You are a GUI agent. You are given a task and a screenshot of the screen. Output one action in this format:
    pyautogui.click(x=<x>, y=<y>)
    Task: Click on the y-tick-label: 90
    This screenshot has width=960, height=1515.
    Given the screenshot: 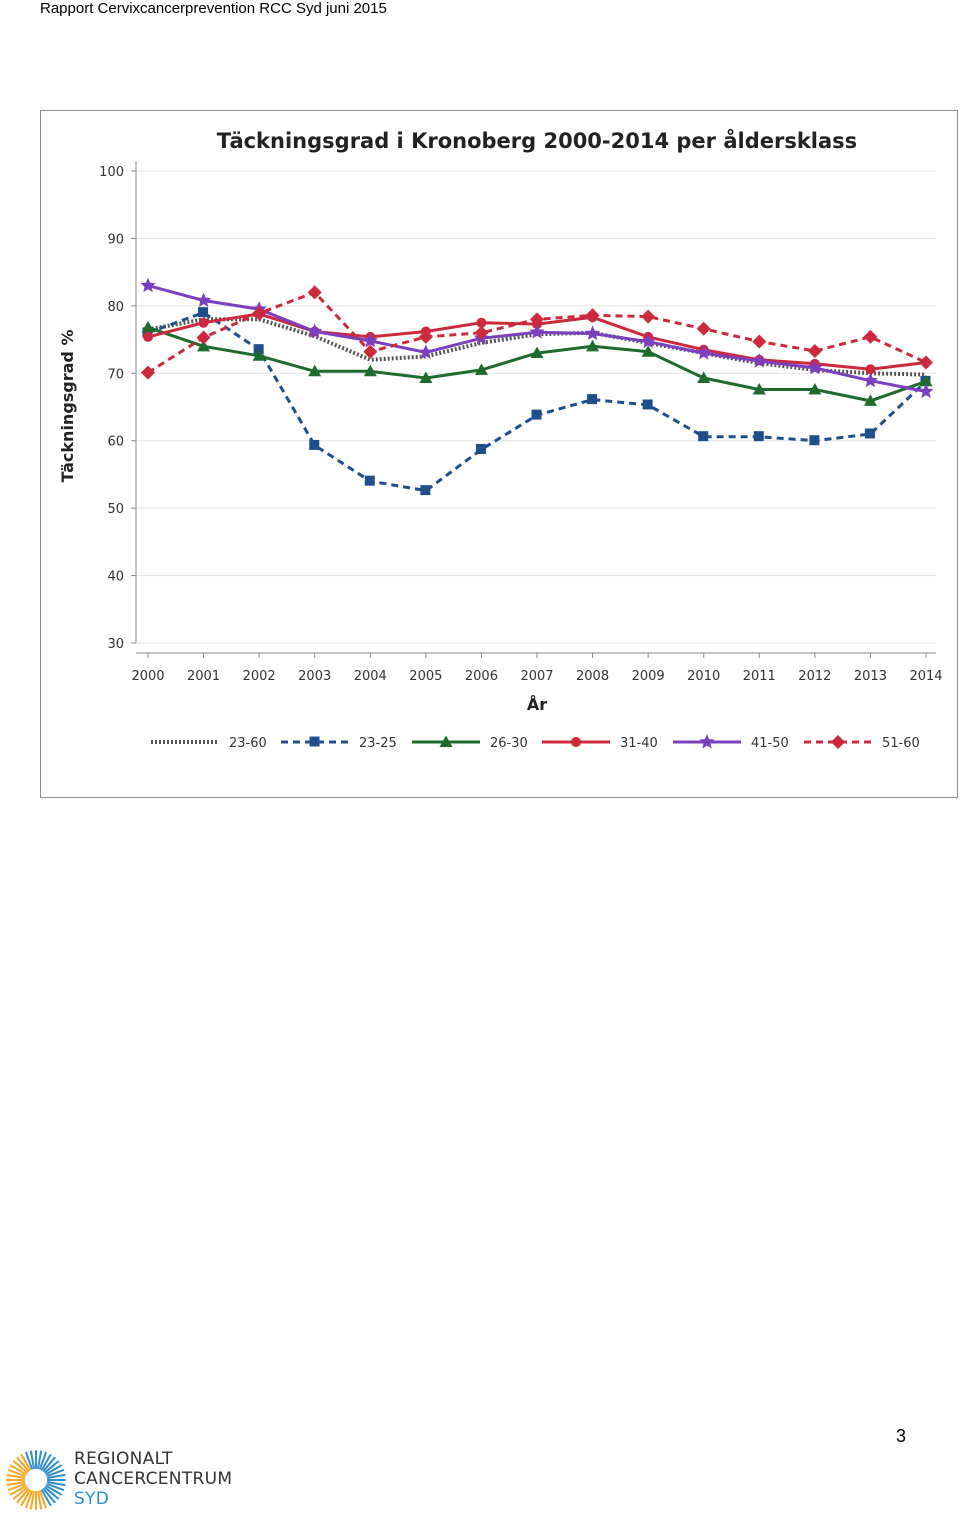 What is the action you would take?
    pyautogui.click(x=115, y=239)
    